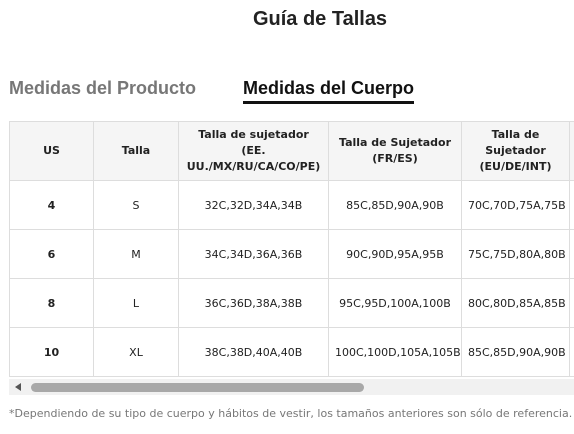  I want to click on table-cell: 100C,100D,105A,105B, so click(395, 352).